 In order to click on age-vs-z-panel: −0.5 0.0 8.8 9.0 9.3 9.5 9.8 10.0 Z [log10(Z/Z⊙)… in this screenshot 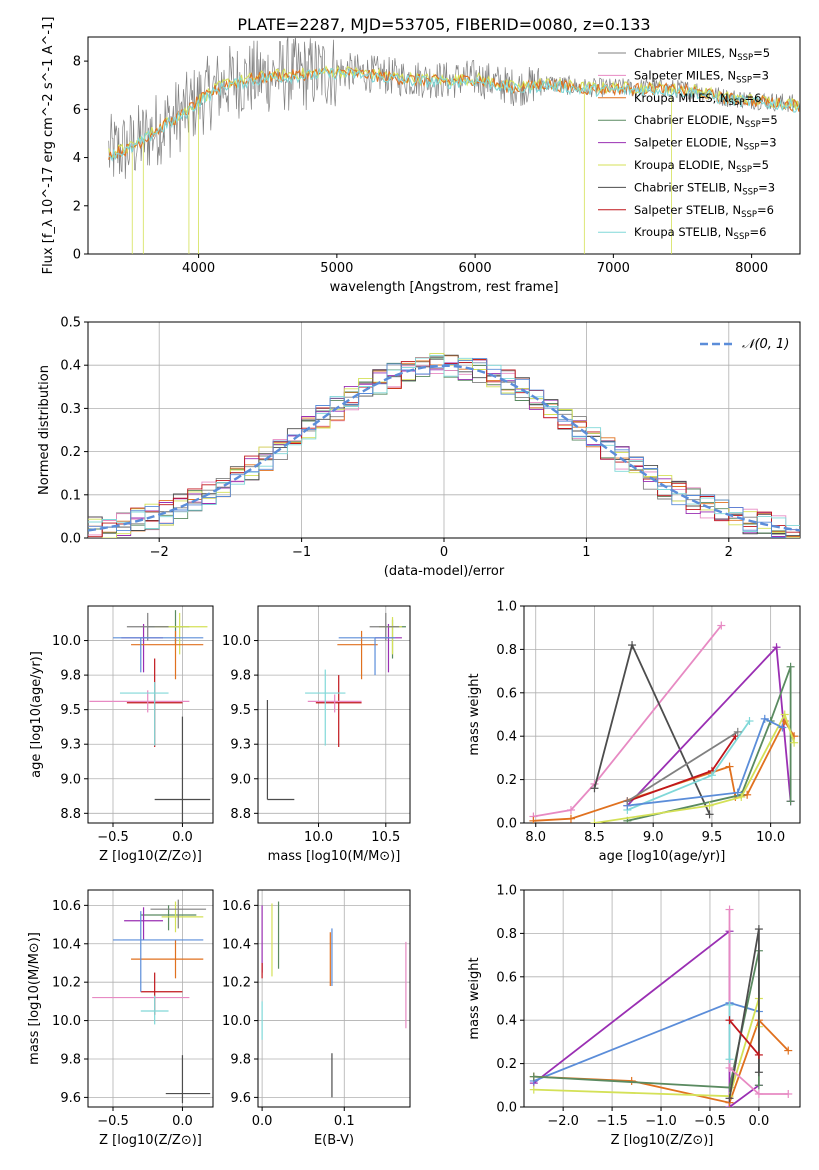, I will do `click(121, 734)`.